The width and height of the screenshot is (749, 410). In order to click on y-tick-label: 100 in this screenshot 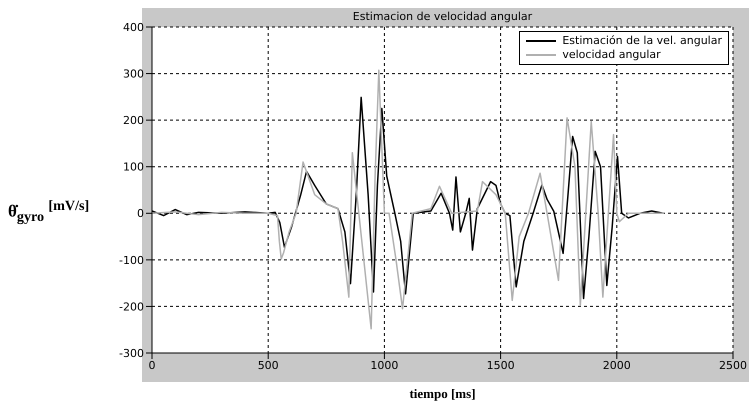, I will do `click(133, 167)`.